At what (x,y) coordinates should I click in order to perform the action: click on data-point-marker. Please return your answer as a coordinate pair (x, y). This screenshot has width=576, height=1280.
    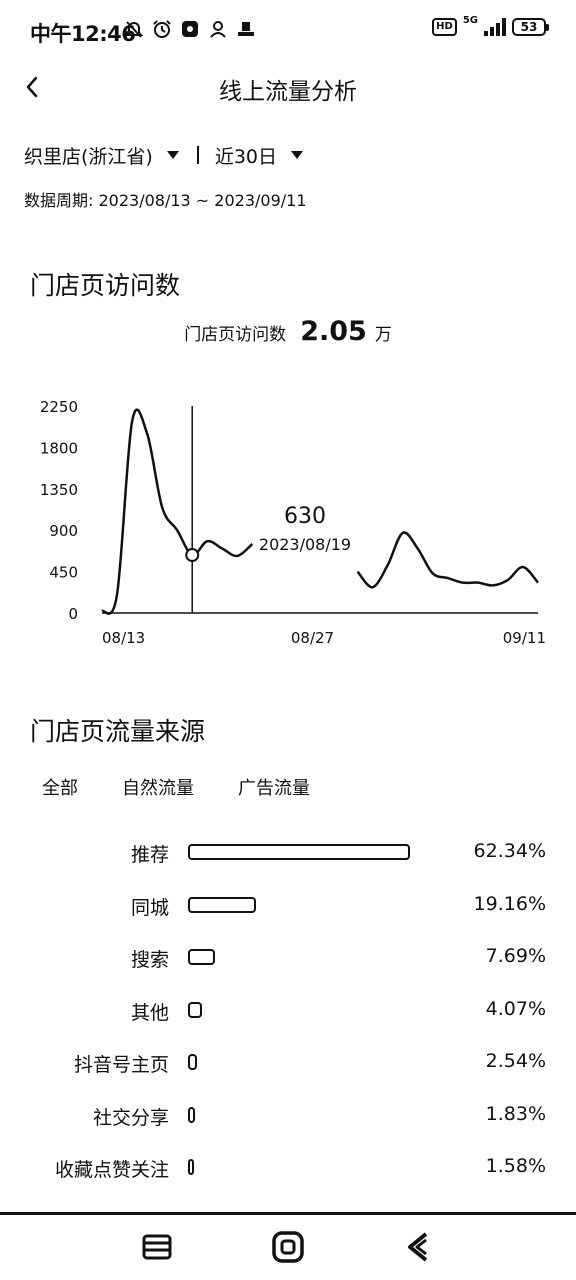
    Looking at the image, I should click on (192, 555).